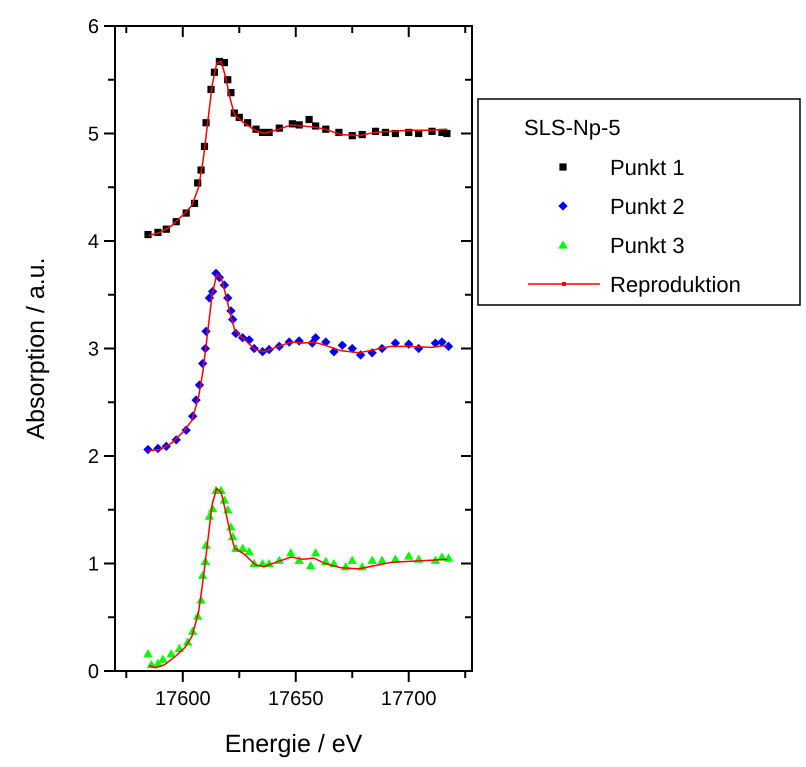 The width and height of the screenshot is (806, 767). Describe the element at coordinates (647, 245) in the screenshot. I see `legend-label: Punkt 3` at that location.